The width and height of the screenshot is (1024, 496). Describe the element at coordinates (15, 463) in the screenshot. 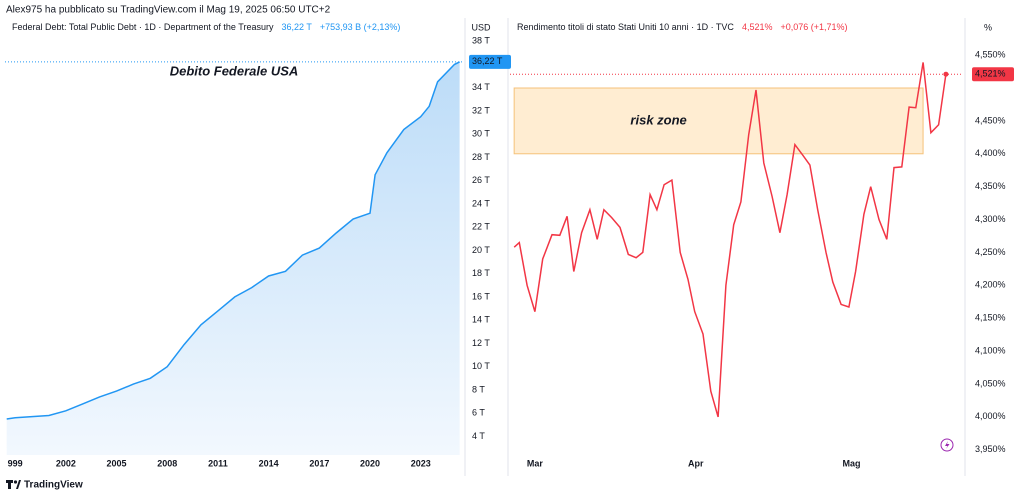

I see `x-tick-label: 999` at that location.